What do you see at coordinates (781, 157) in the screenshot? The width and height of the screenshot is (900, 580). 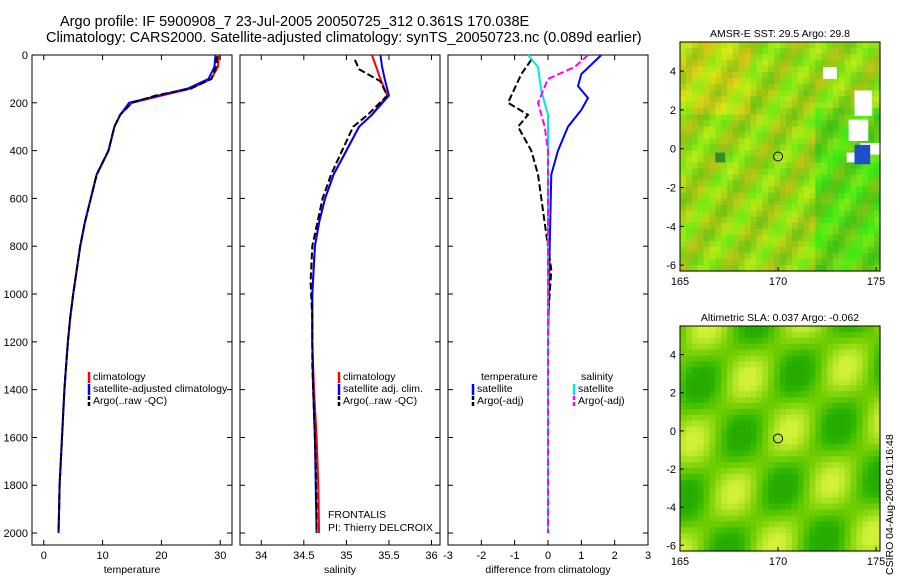 I see `map-sst-map` at bounding box center [781, 157].